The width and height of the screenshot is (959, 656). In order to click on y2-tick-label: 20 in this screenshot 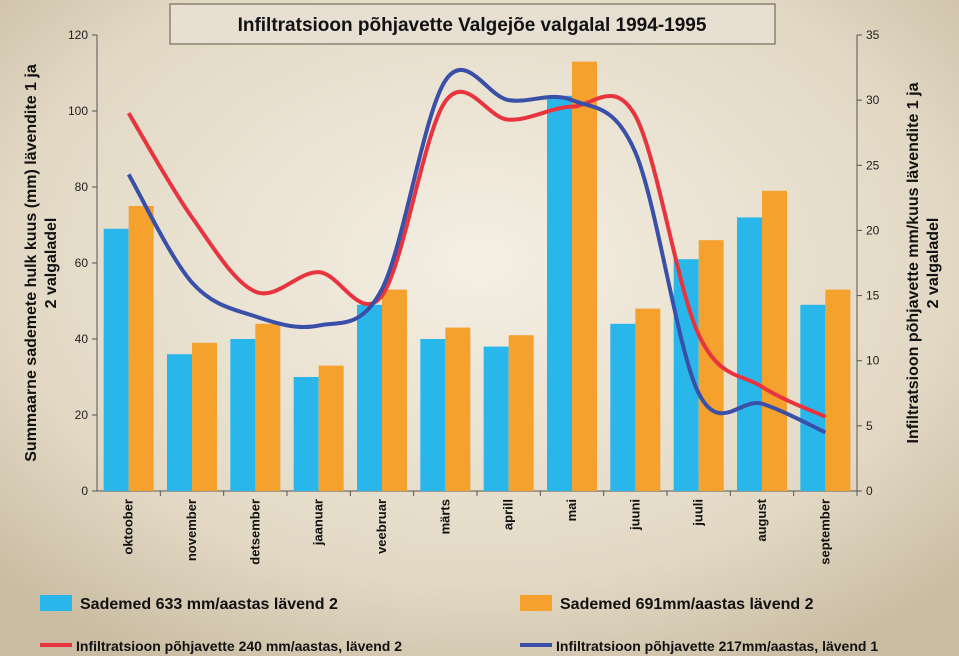, I will do `click(873, 230)`.